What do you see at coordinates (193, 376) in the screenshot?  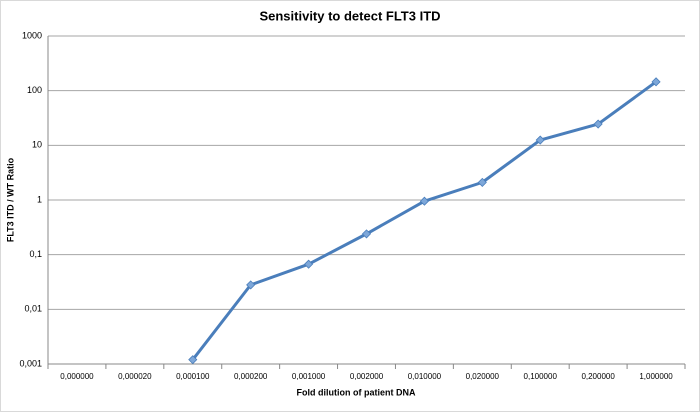 I see `x-tick-label: 0,000100` at bounding box center [193, 376].